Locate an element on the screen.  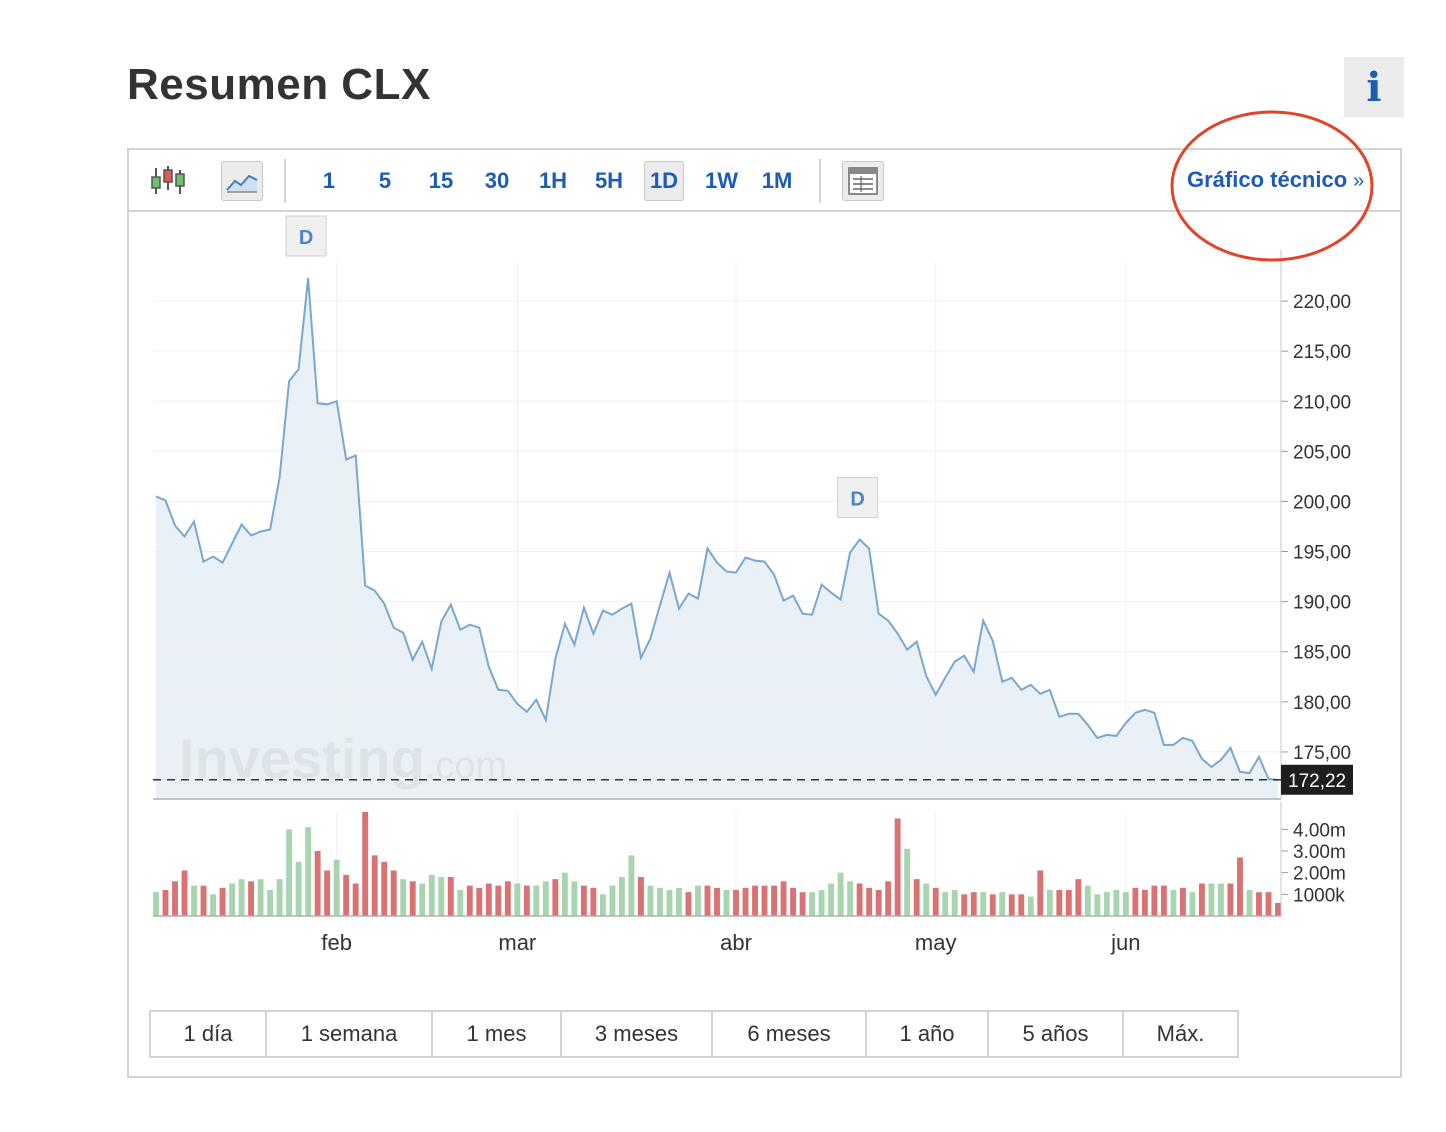
x-month-label: feb is located at coordinates (336, 942).